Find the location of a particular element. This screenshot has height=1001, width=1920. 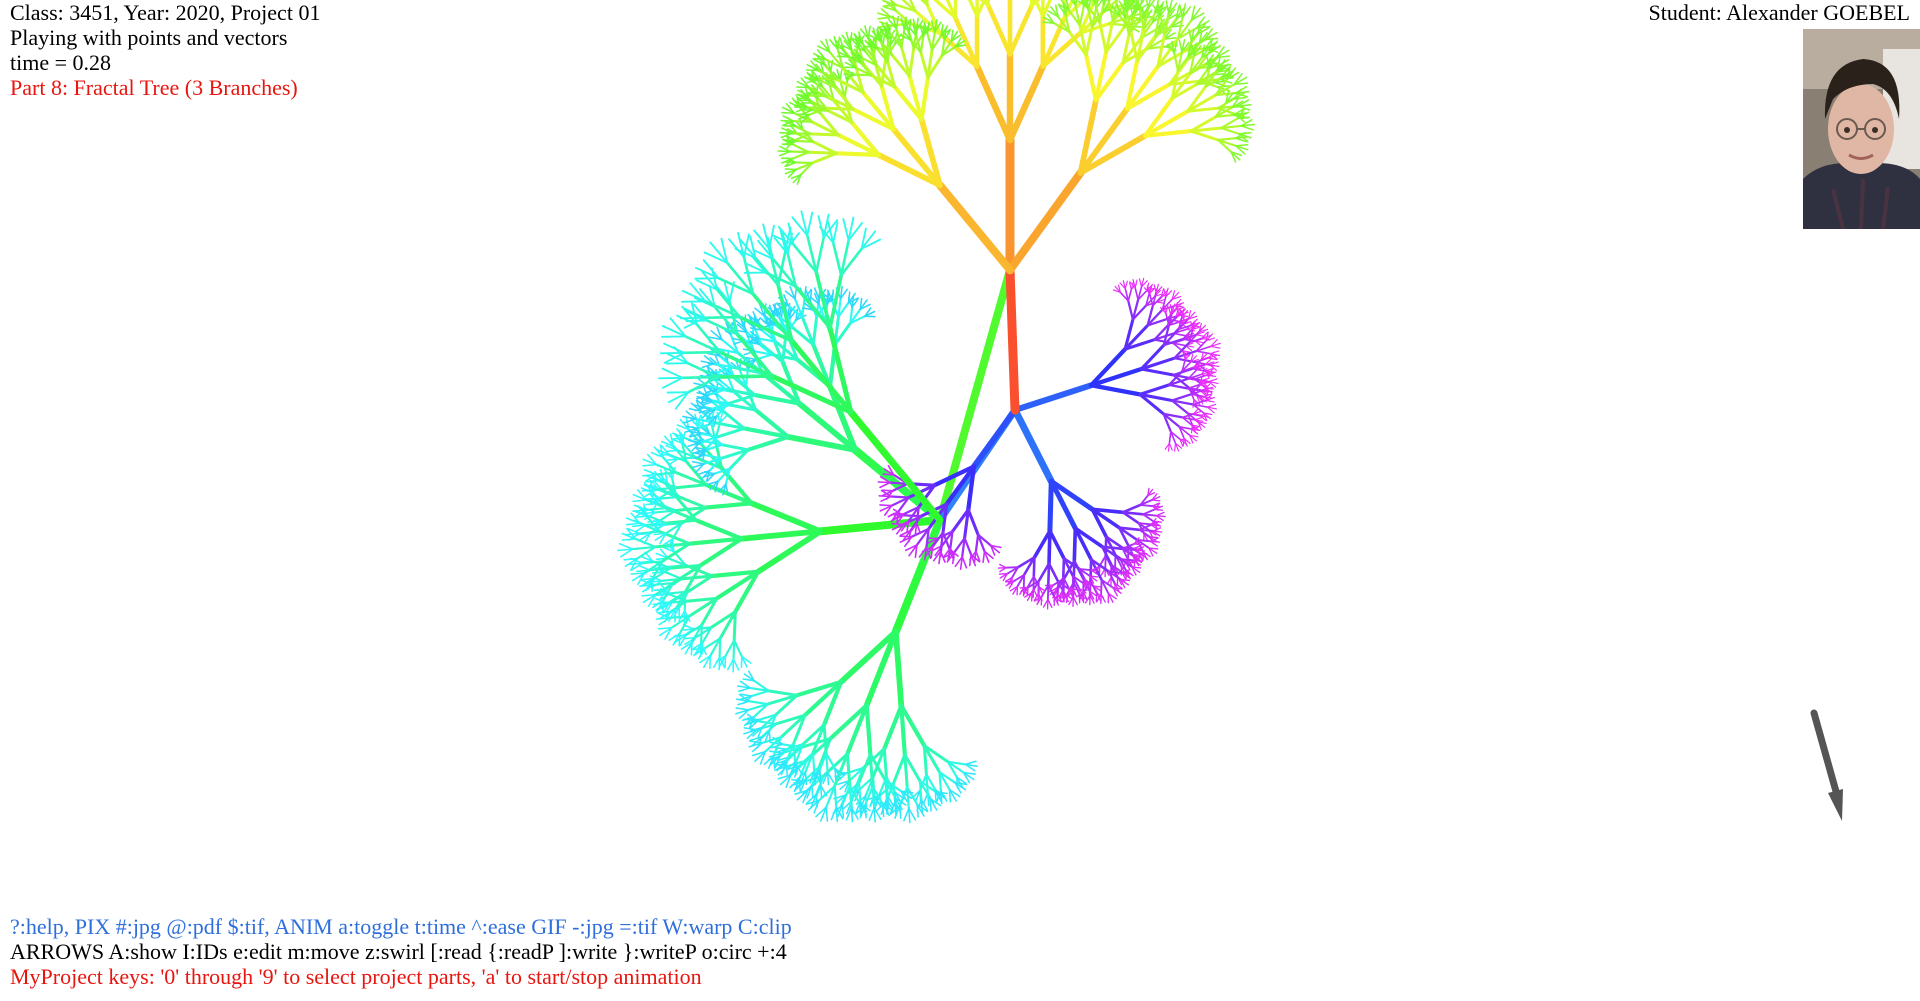

student-name: Student: Alexander GOEBEL is located at coordinates (1779, 12).